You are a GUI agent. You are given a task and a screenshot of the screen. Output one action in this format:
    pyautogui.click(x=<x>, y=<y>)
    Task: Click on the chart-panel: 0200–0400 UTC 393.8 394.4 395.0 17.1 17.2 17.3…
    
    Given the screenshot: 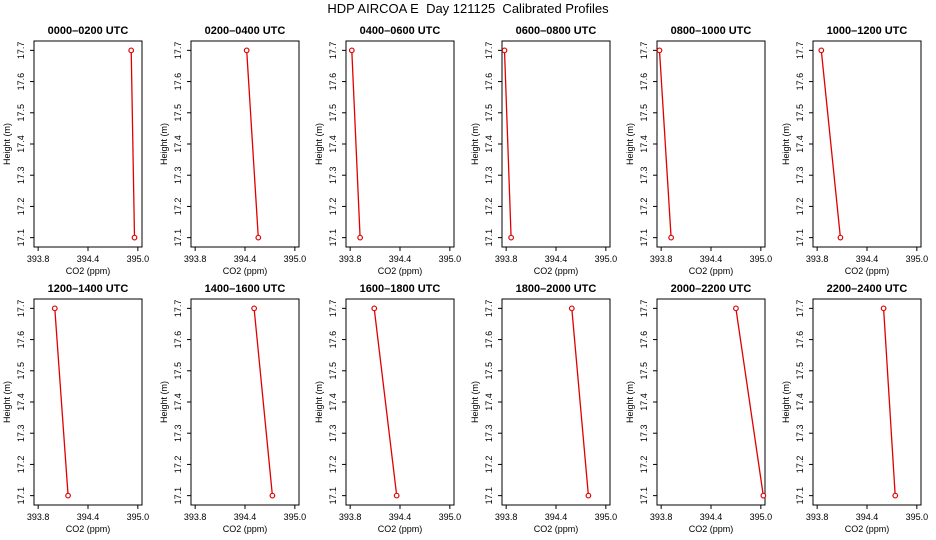 What is the action you would take?
    pyautogui.click(x=232, y=150)
    